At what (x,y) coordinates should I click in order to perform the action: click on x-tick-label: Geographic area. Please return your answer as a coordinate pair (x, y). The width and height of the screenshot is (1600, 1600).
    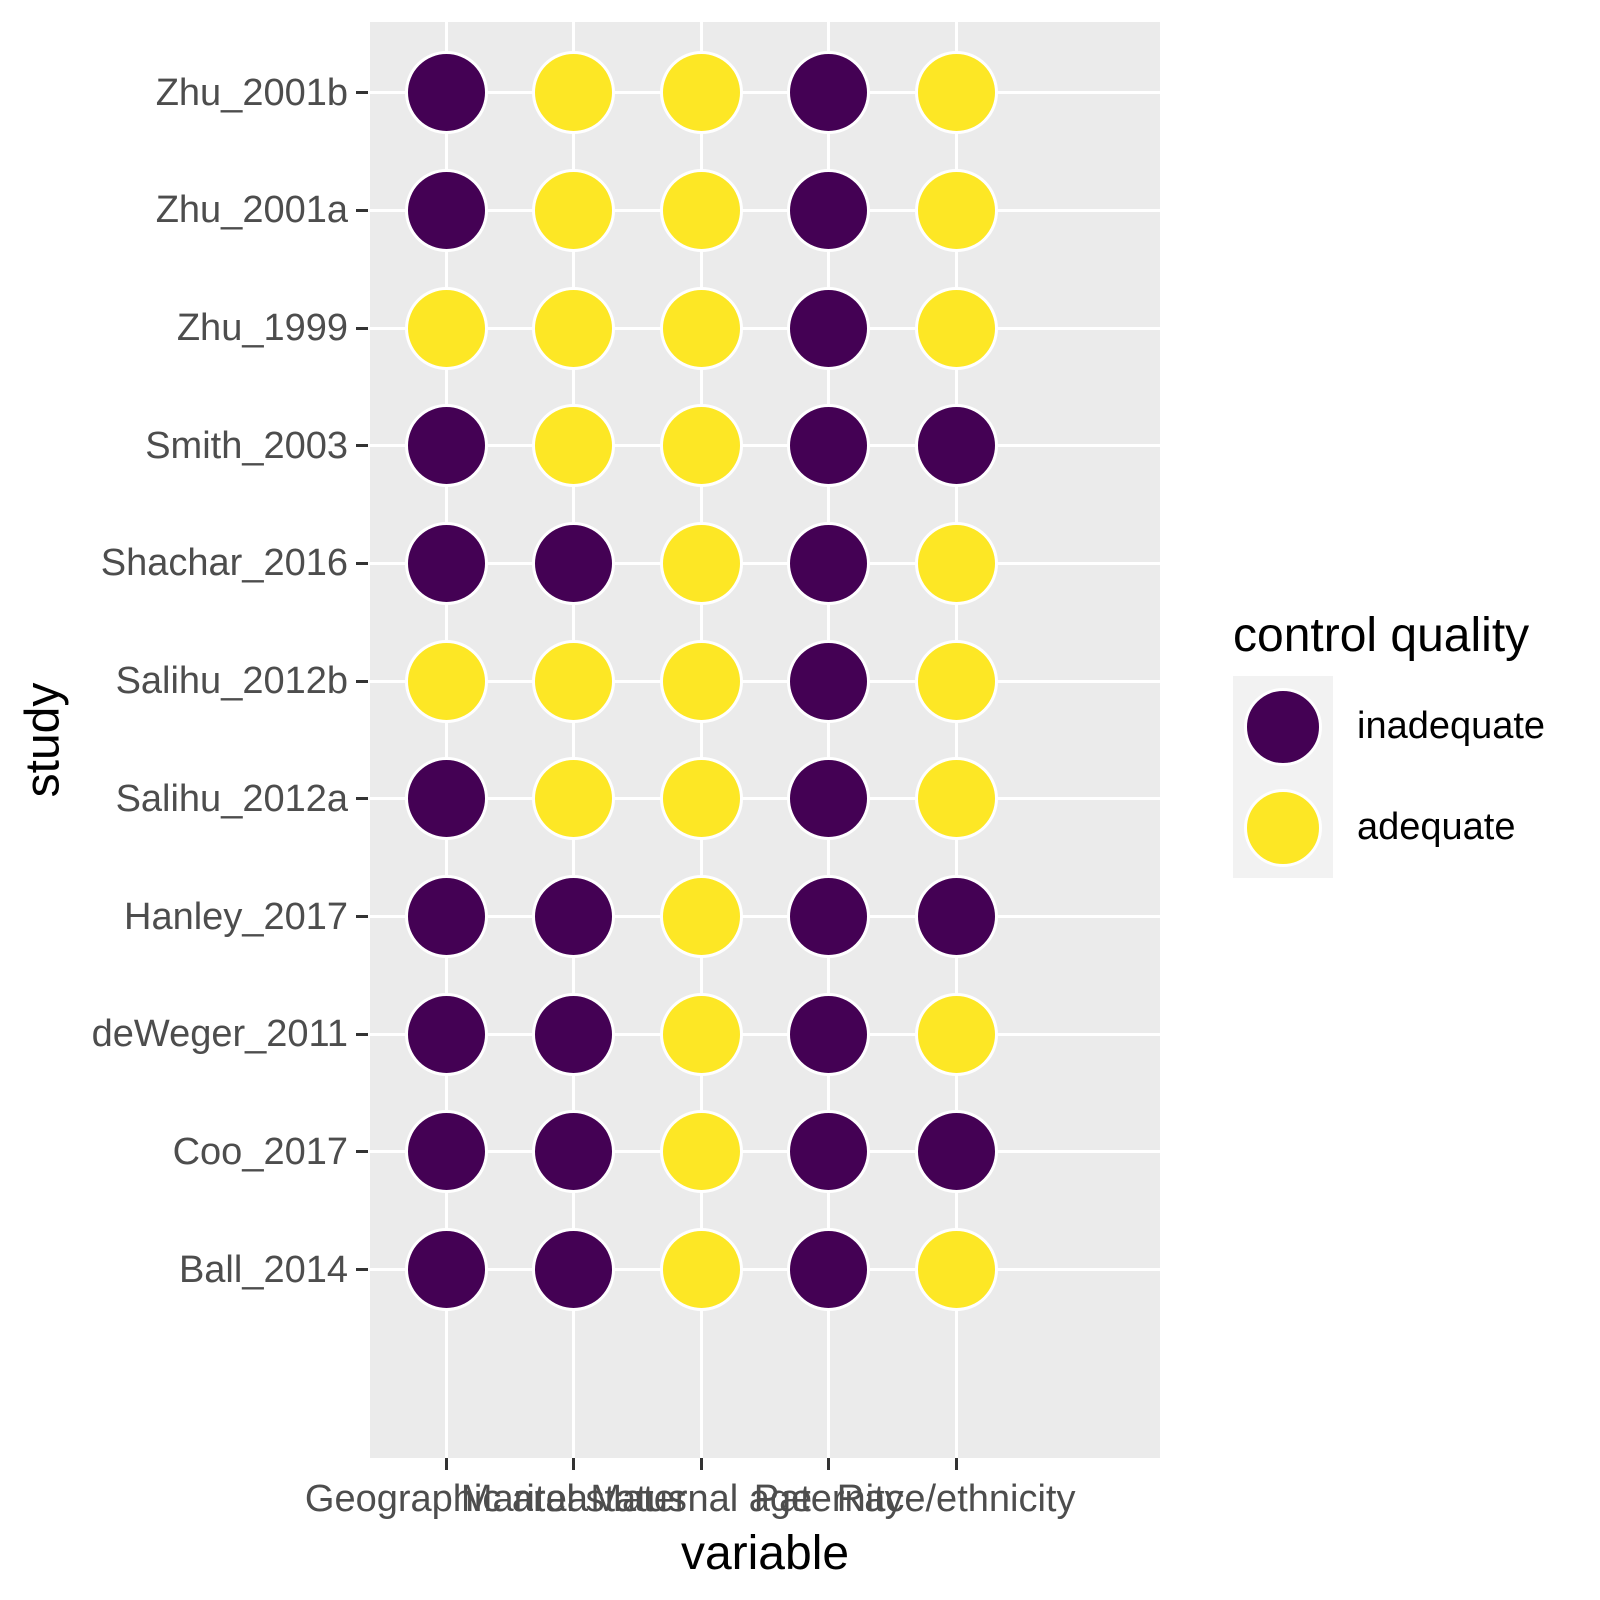
    Looking at the image, I should click on (446, 1499).